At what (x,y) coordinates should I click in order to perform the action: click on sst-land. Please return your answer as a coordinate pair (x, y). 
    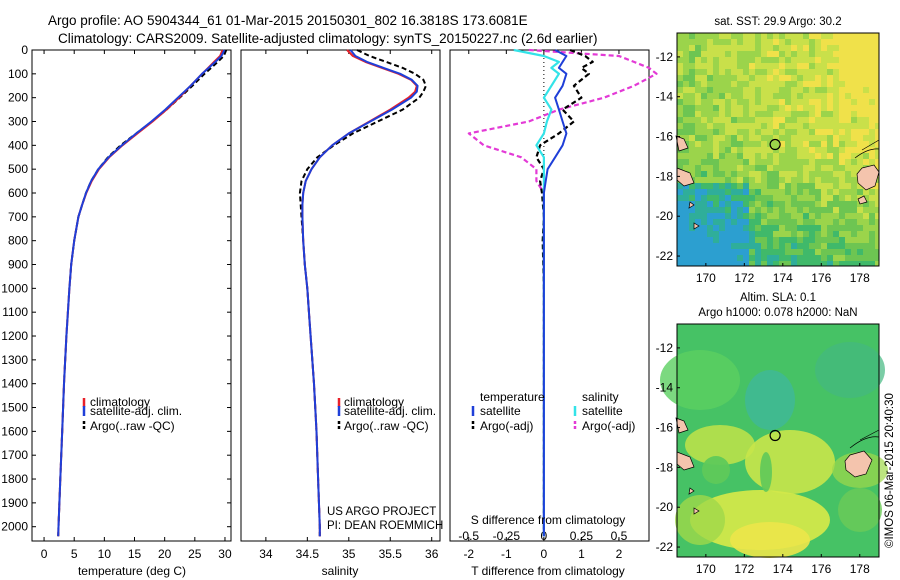
    Looking at the image, I should click on (777, 182).